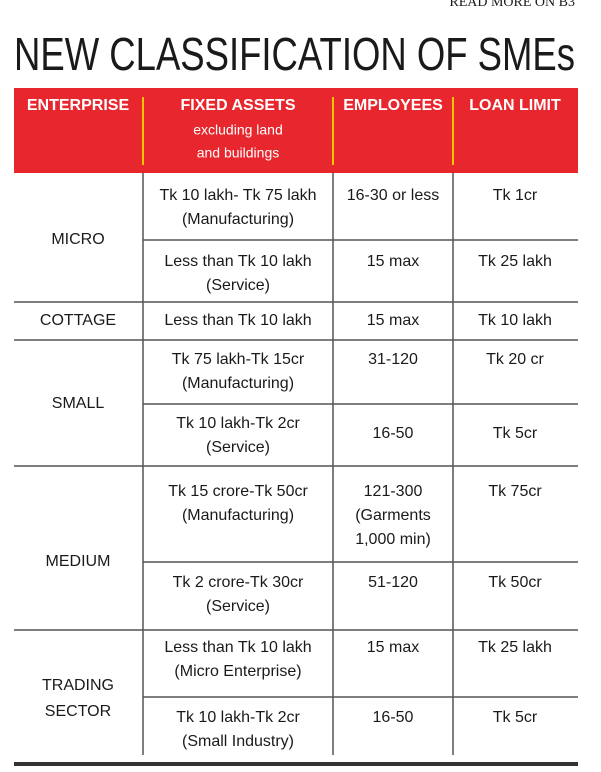 This screenshot has width=601, height=772. I want to click on header-note: excluding land, so click(238, 130).